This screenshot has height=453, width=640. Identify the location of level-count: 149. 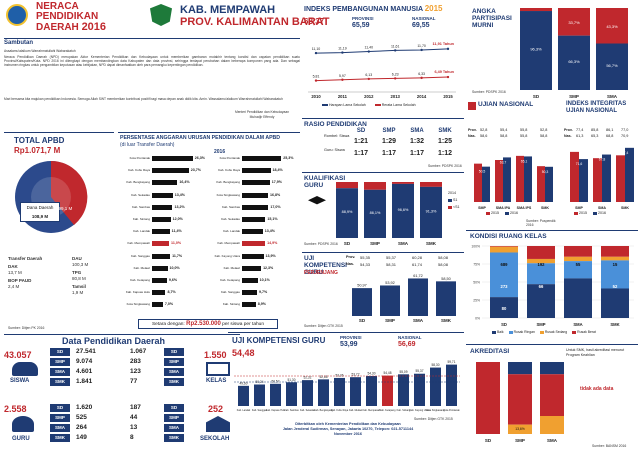
(81, 437).